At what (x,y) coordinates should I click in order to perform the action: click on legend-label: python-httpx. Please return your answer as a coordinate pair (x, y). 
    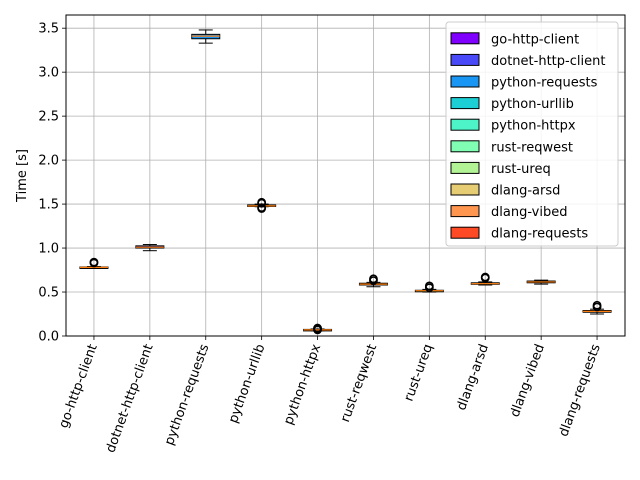
    Looking at the image, I should click on (533, 126).